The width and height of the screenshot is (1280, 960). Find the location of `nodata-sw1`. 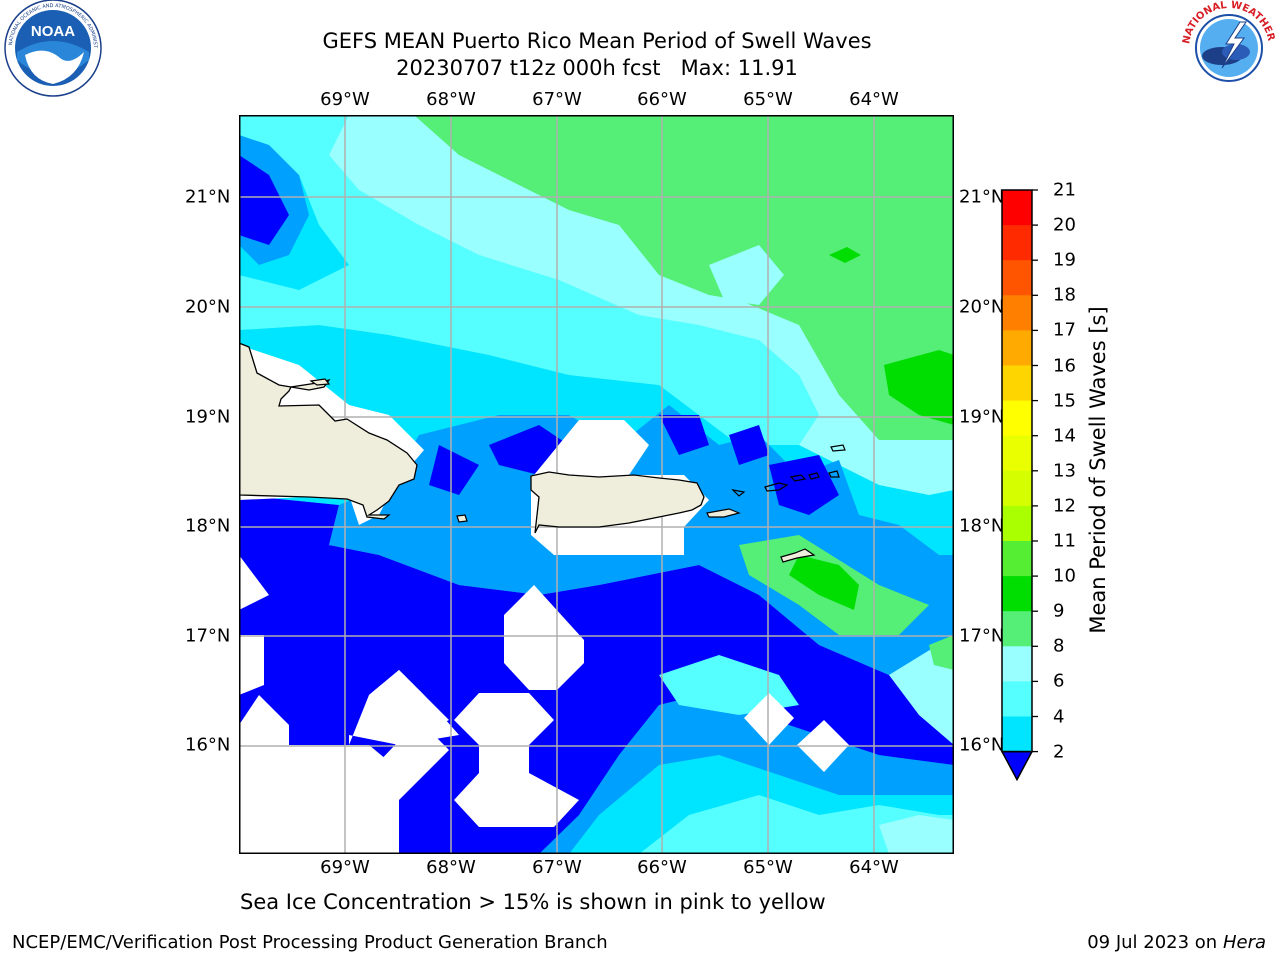

nodata-sw1 is located at coordinates (254, 582).